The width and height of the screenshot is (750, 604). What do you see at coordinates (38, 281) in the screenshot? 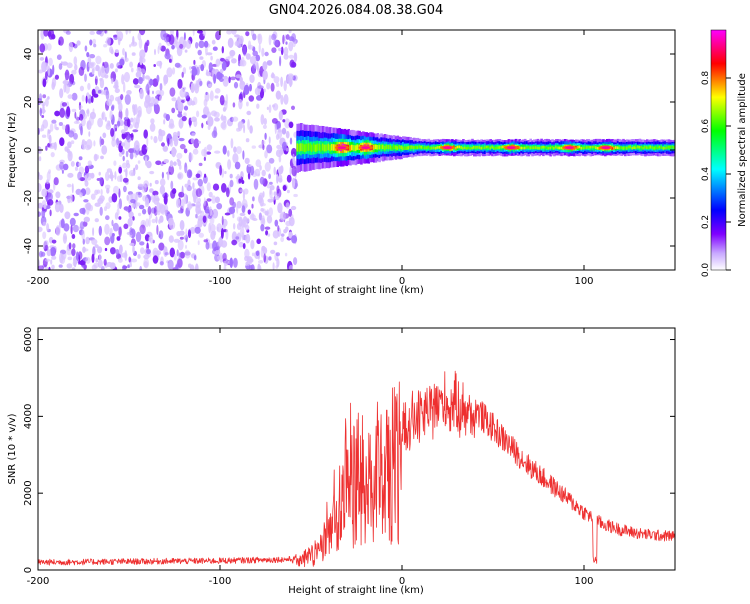
I see `spectrogram-x-tick-label: -200` at bounding box center [38, 281].